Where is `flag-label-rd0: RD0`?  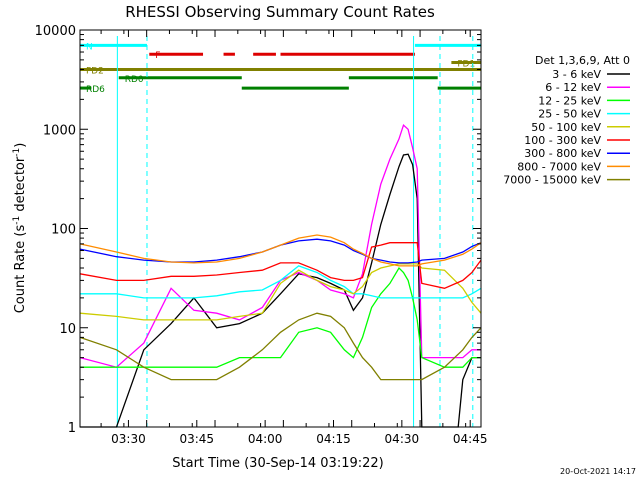 flag-label-rd0: RD0 is located at coordinates (134, 80).